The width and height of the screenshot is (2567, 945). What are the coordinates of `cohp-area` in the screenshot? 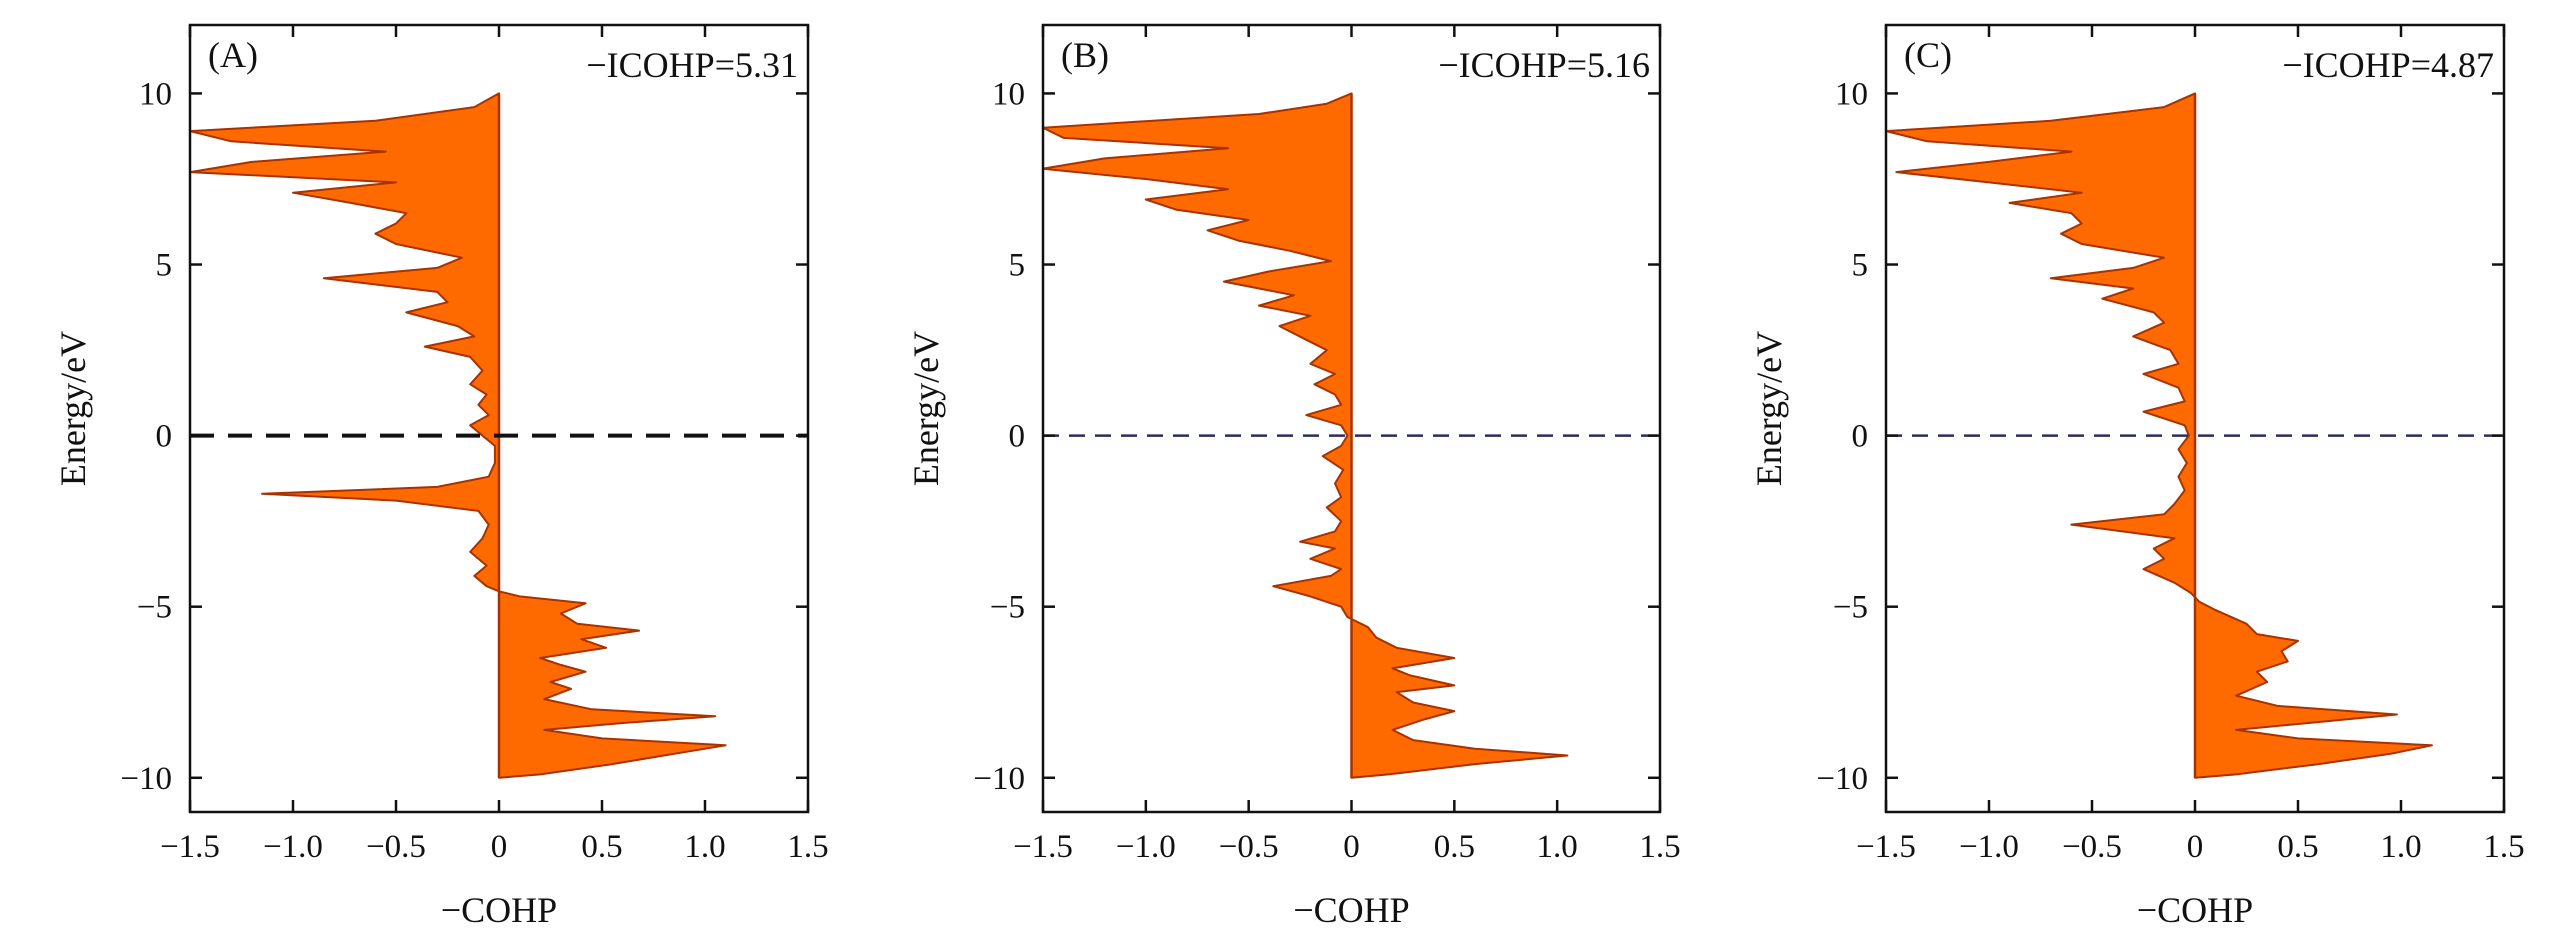 It's located at (1306, 435).